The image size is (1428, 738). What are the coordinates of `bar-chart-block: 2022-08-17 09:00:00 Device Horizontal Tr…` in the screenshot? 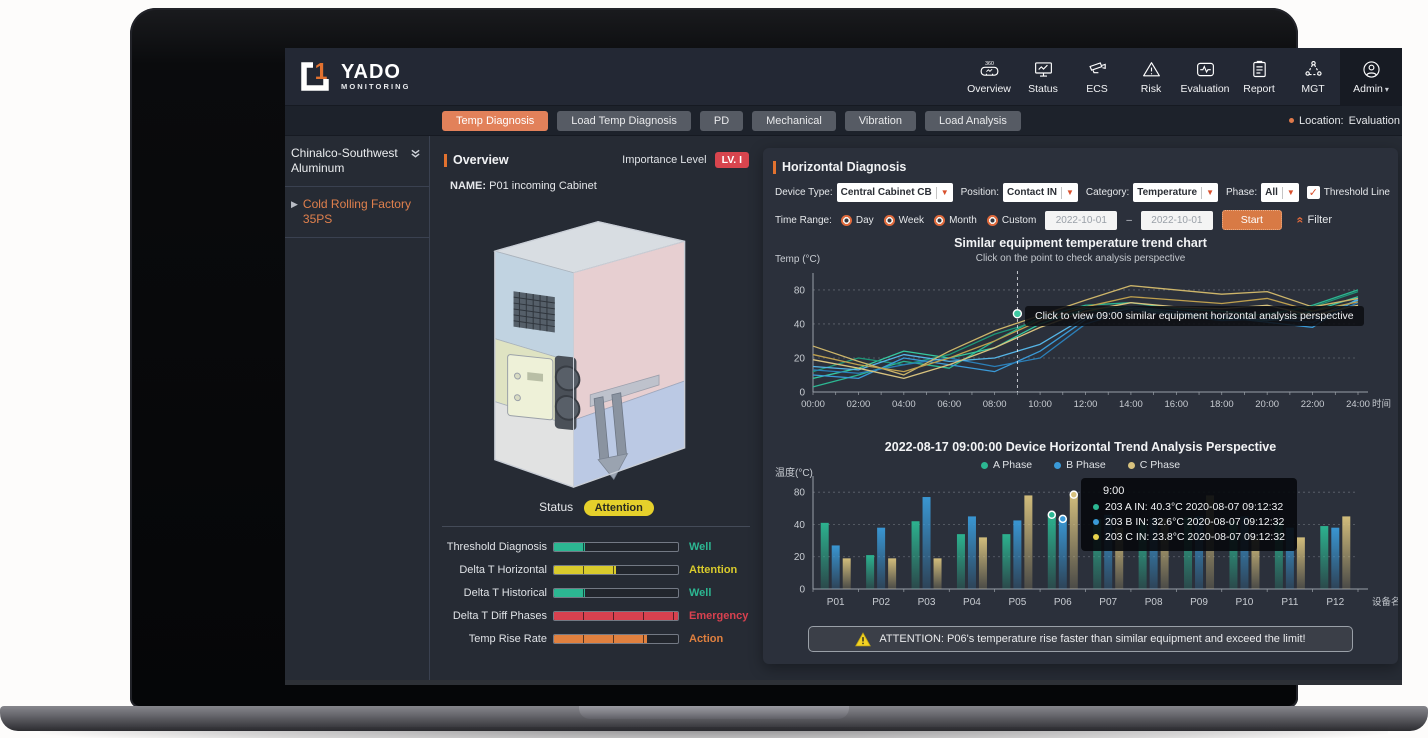 It's located at (1080, 531).